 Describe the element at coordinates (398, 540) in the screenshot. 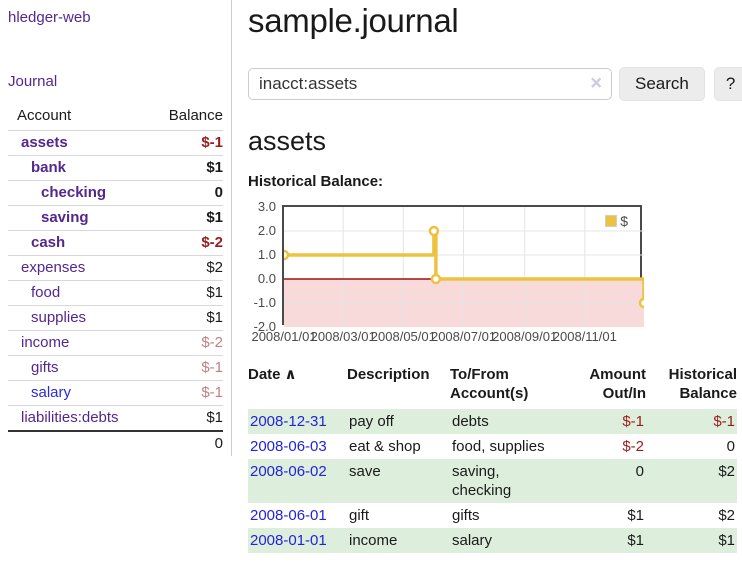

I see `transaction-description: income` at that location.